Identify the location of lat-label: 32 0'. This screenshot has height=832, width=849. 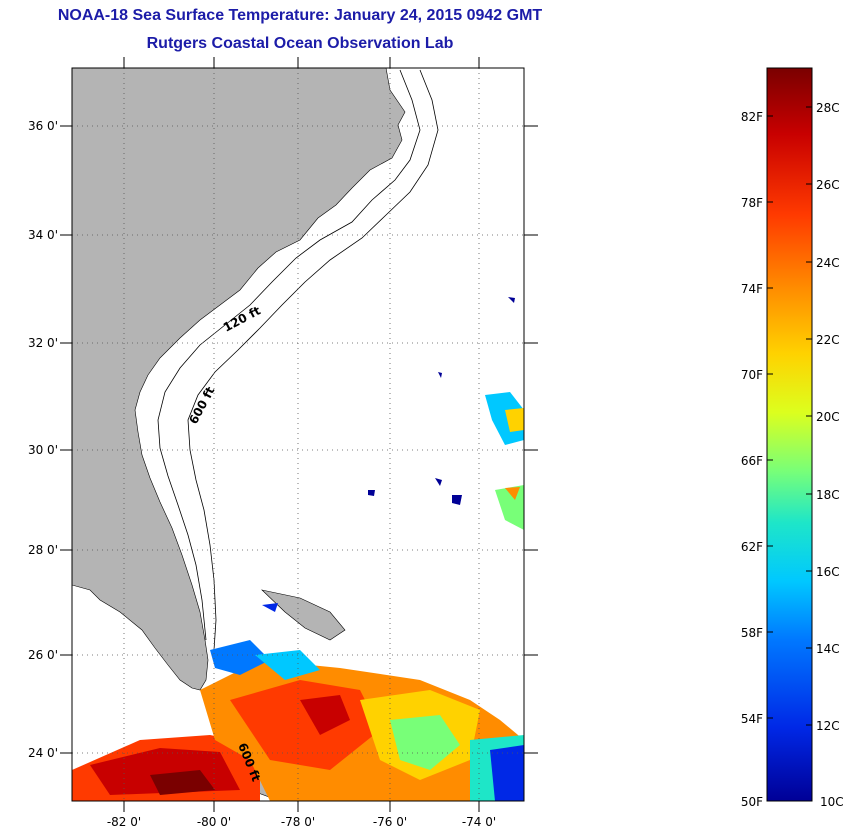
(43, 343).